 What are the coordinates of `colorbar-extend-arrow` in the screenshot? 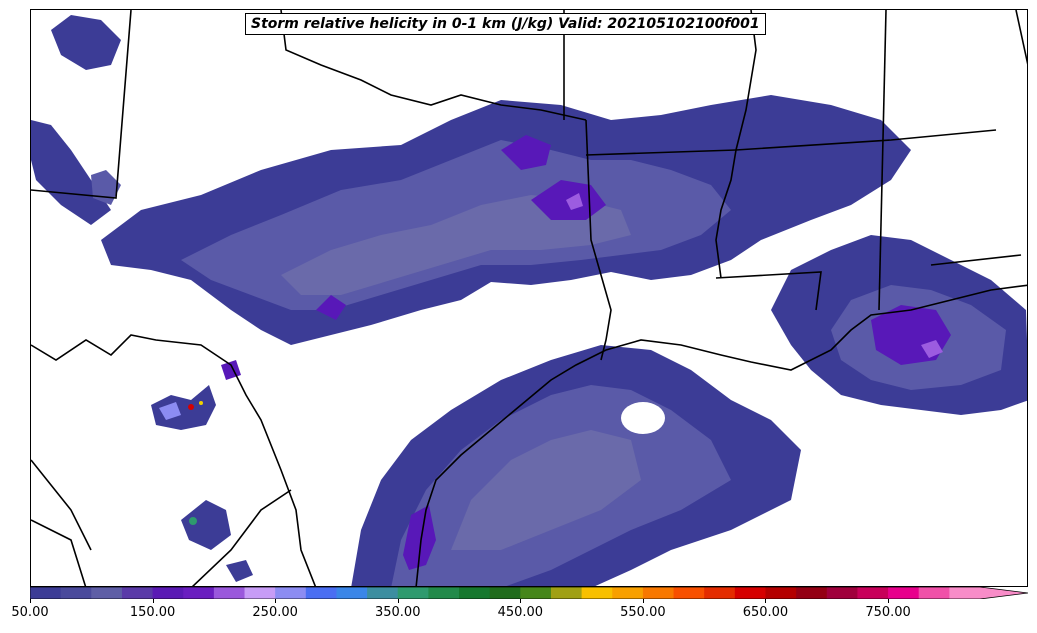 It's located at (1004, 593).